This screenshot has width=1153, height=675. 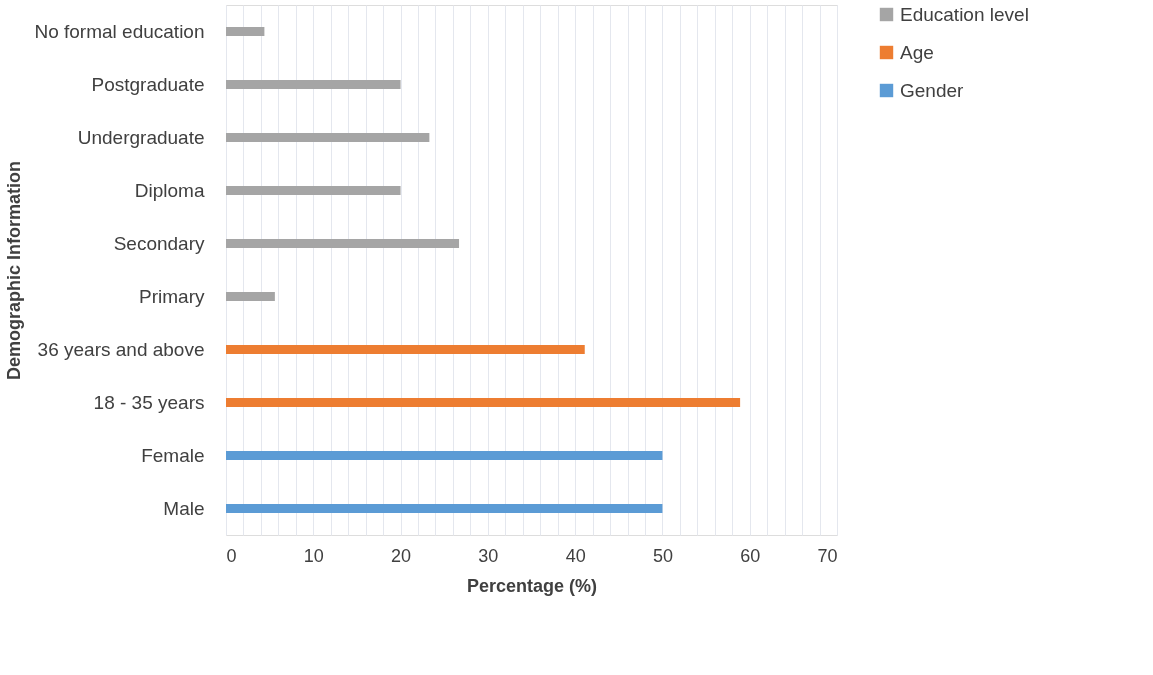 I want to click on x-tick-label: 60, so click(x=750, y=555).